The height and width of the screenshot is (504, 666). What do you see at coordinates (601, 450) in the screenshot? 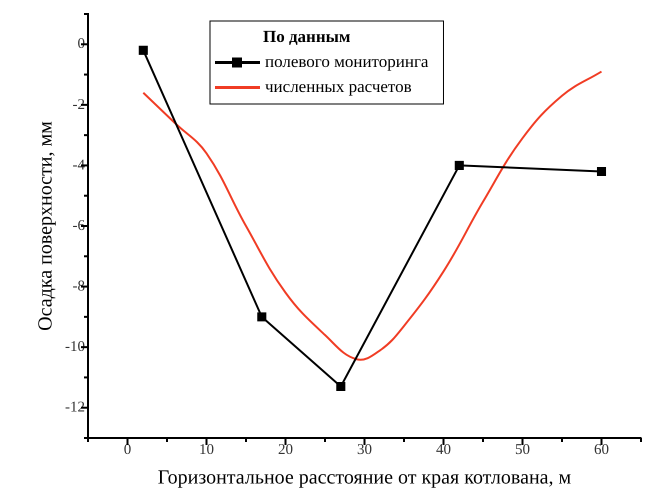
I see `x-tick-label: 60` at bounding box center [601, 450].